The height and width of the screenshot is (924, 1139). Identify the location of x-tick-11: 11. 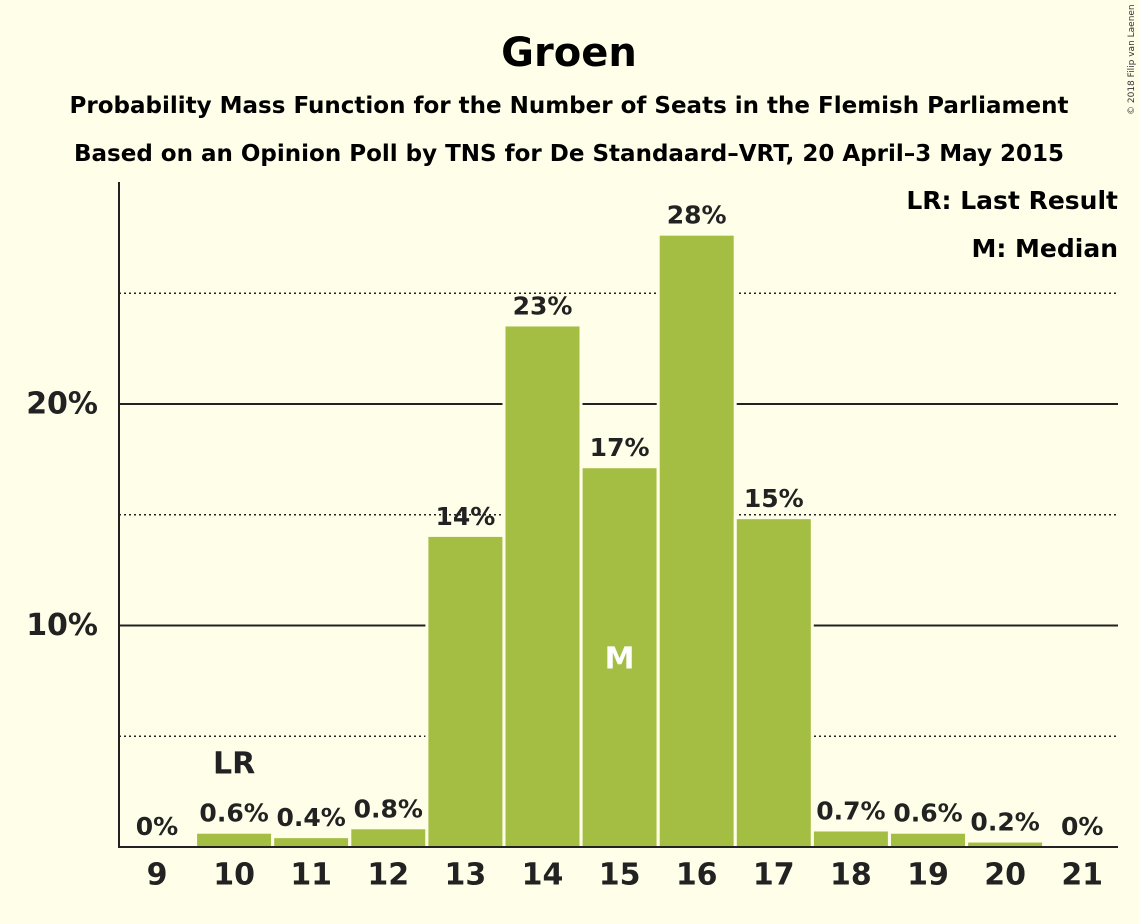
(311, 875).